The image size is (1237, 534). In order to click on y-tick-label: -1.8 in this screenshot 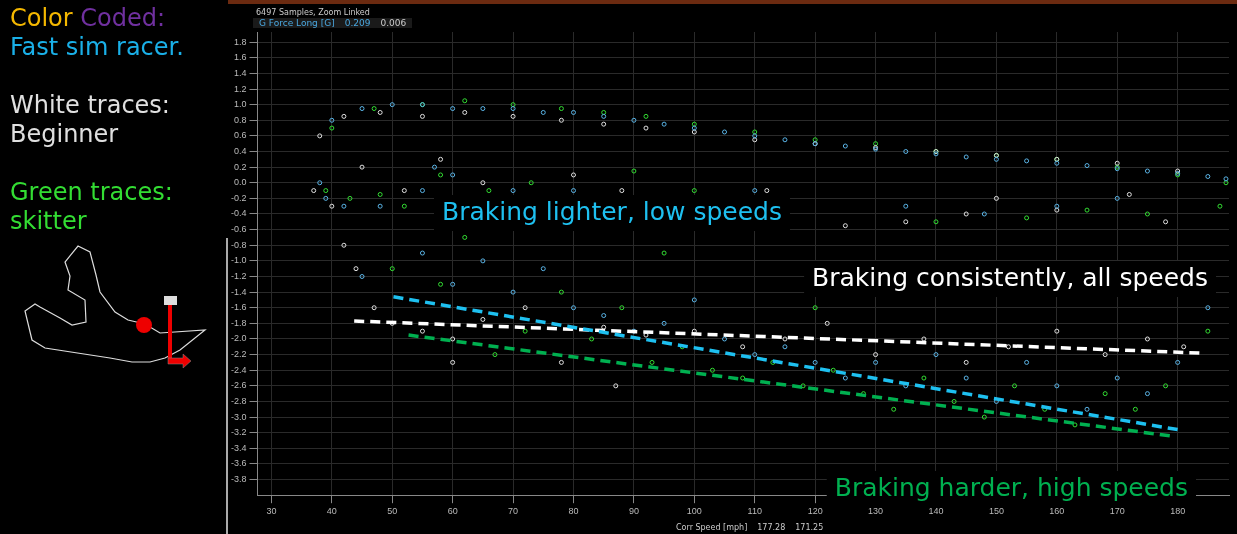, I will do `click(238, 322)`.